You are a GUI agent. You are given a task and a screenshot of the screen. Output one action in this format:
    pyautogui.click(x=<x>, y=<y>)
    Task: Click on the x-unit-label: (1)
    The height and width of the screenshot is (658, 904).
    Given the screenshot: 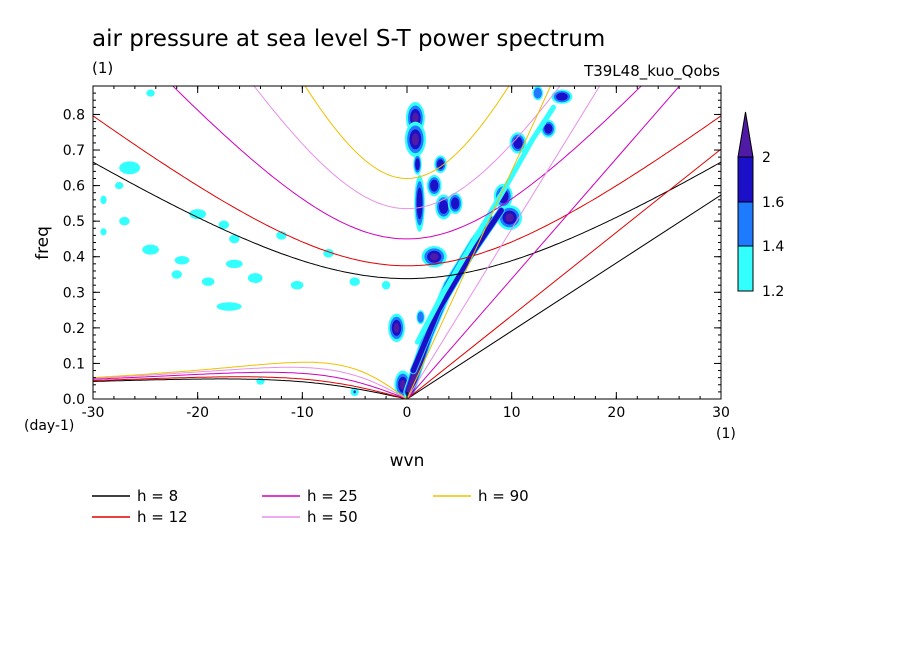 What is the action you would take?
    pyautogui.click(x=726, y=434)
    